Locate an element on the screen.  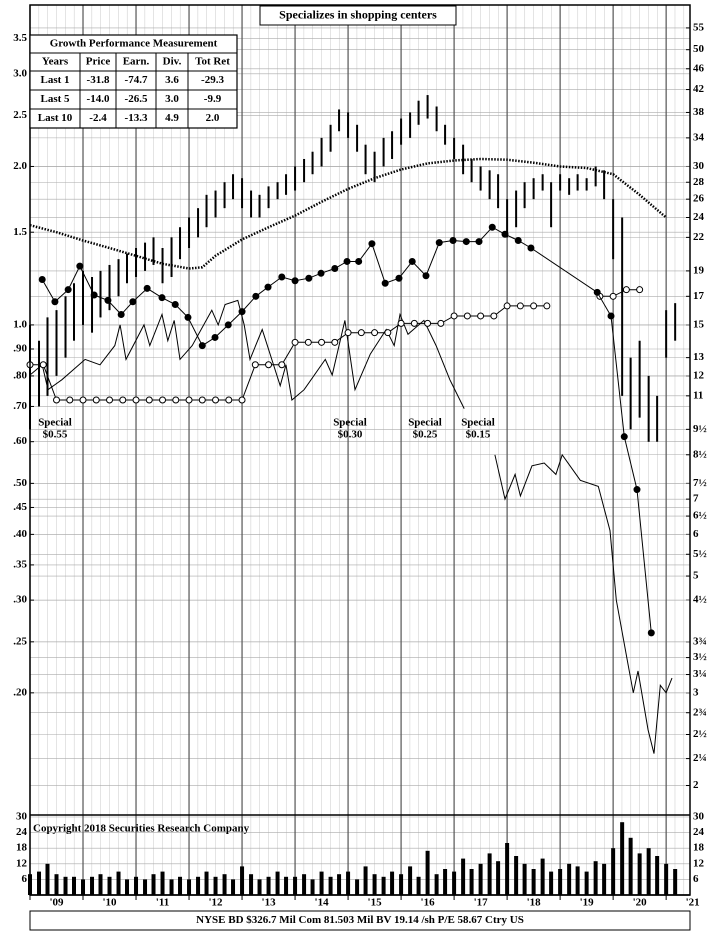
y-tick-label: 3½ is located at coordinates (700, 657).